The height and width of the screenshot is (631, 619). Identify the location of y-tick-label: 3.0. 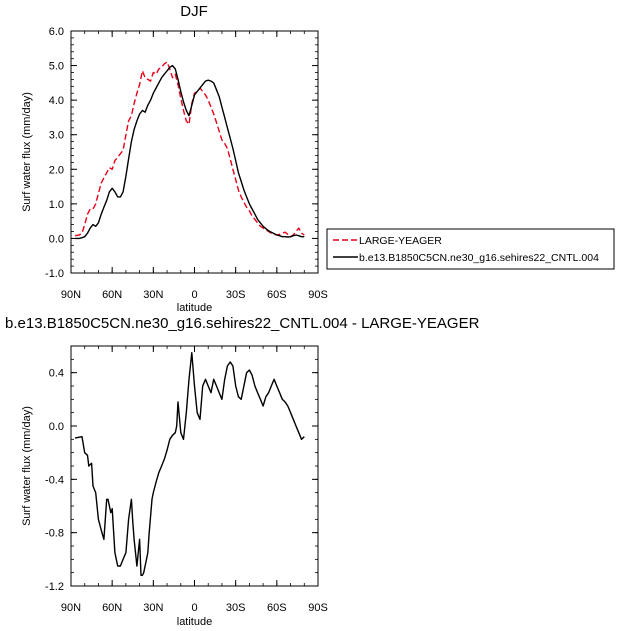
(56, 136).